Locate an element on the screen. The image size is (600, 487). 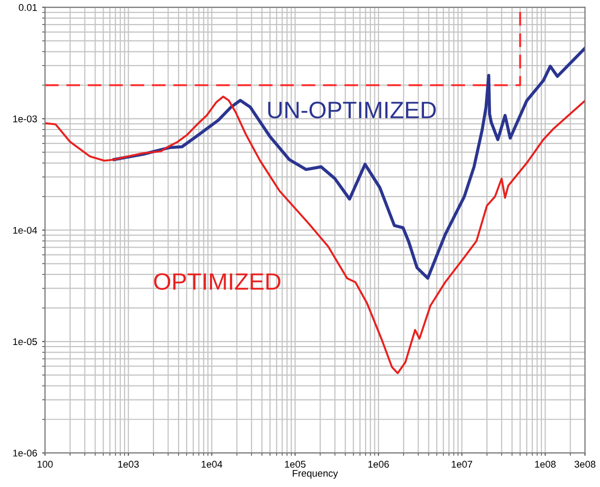
x-tick-label: 1e07 is located at coordinates (462, 464).